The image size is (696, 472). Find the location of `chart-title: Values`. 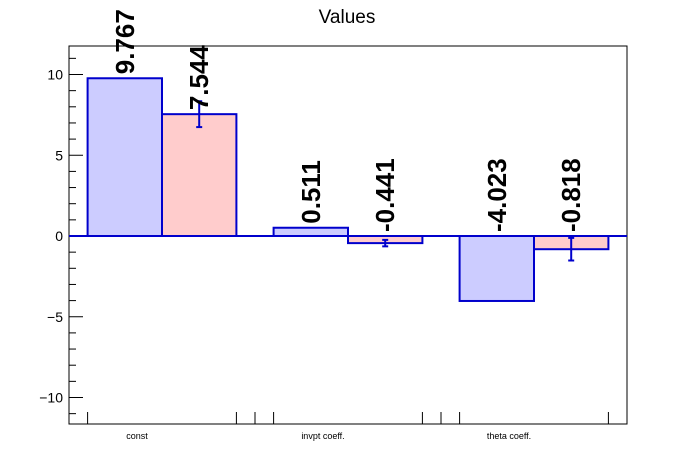

chart-title: Values is located at coordinates (347, 17).